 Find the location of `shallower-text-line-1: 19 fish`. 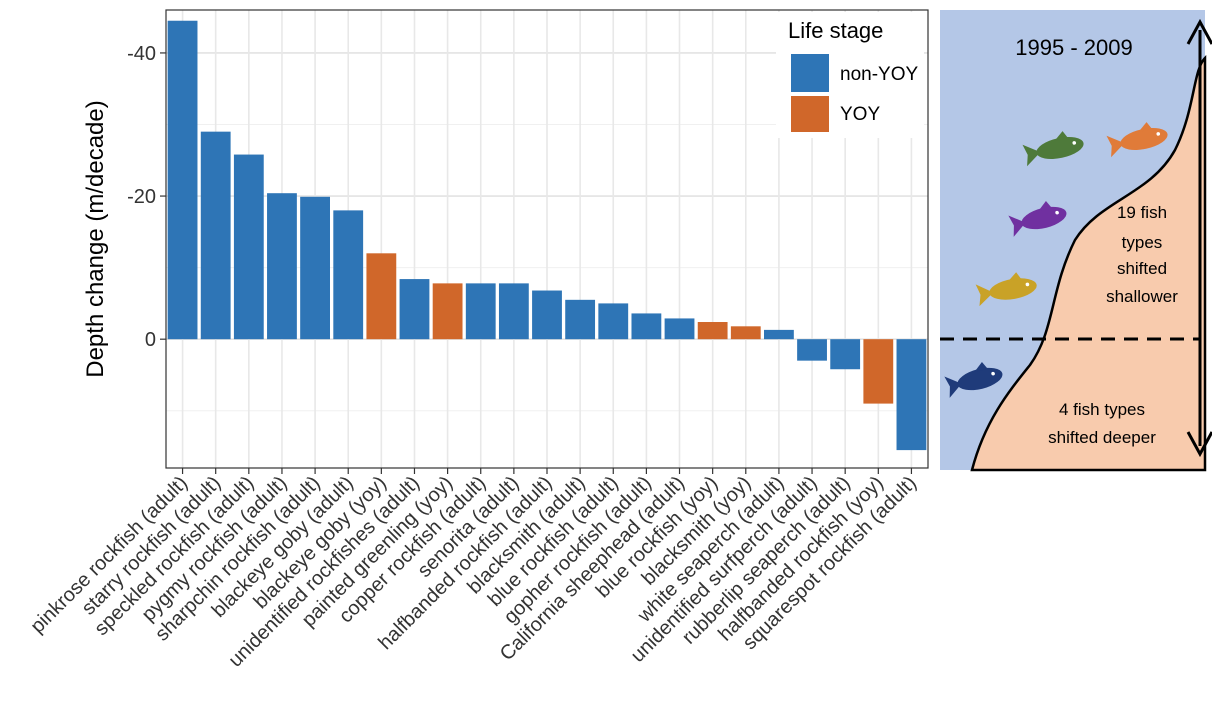

shallower-text-line-1: 19 fish is located at coordinates (1142, 212).